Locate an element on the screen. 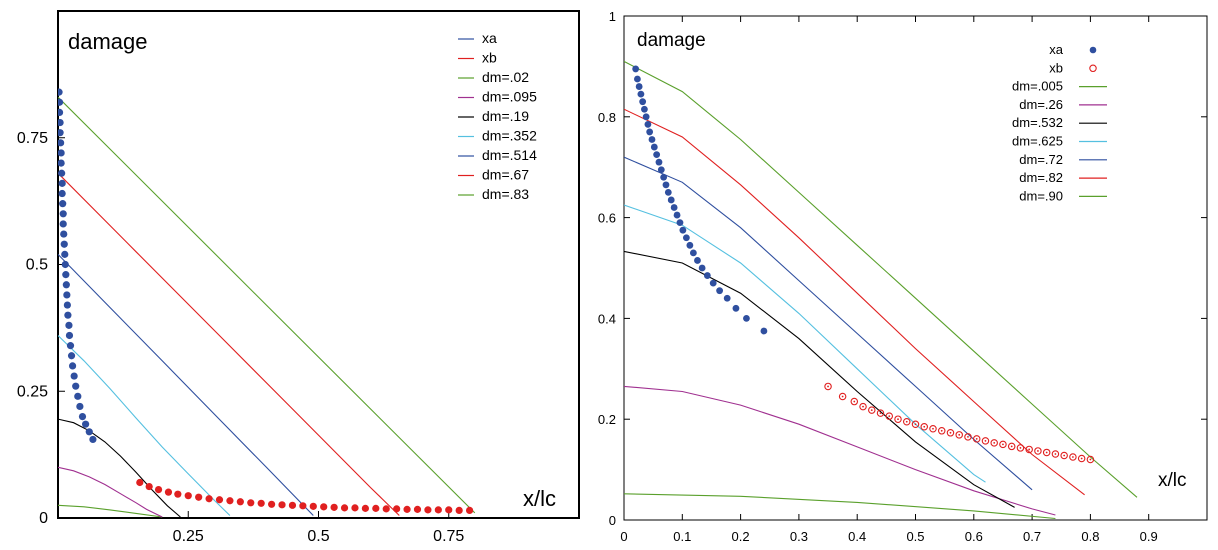 Image resolution: width=1218 pixels, height=550 pixels. left-legend-label: dm=.095 is located at coordinates (509, 97).